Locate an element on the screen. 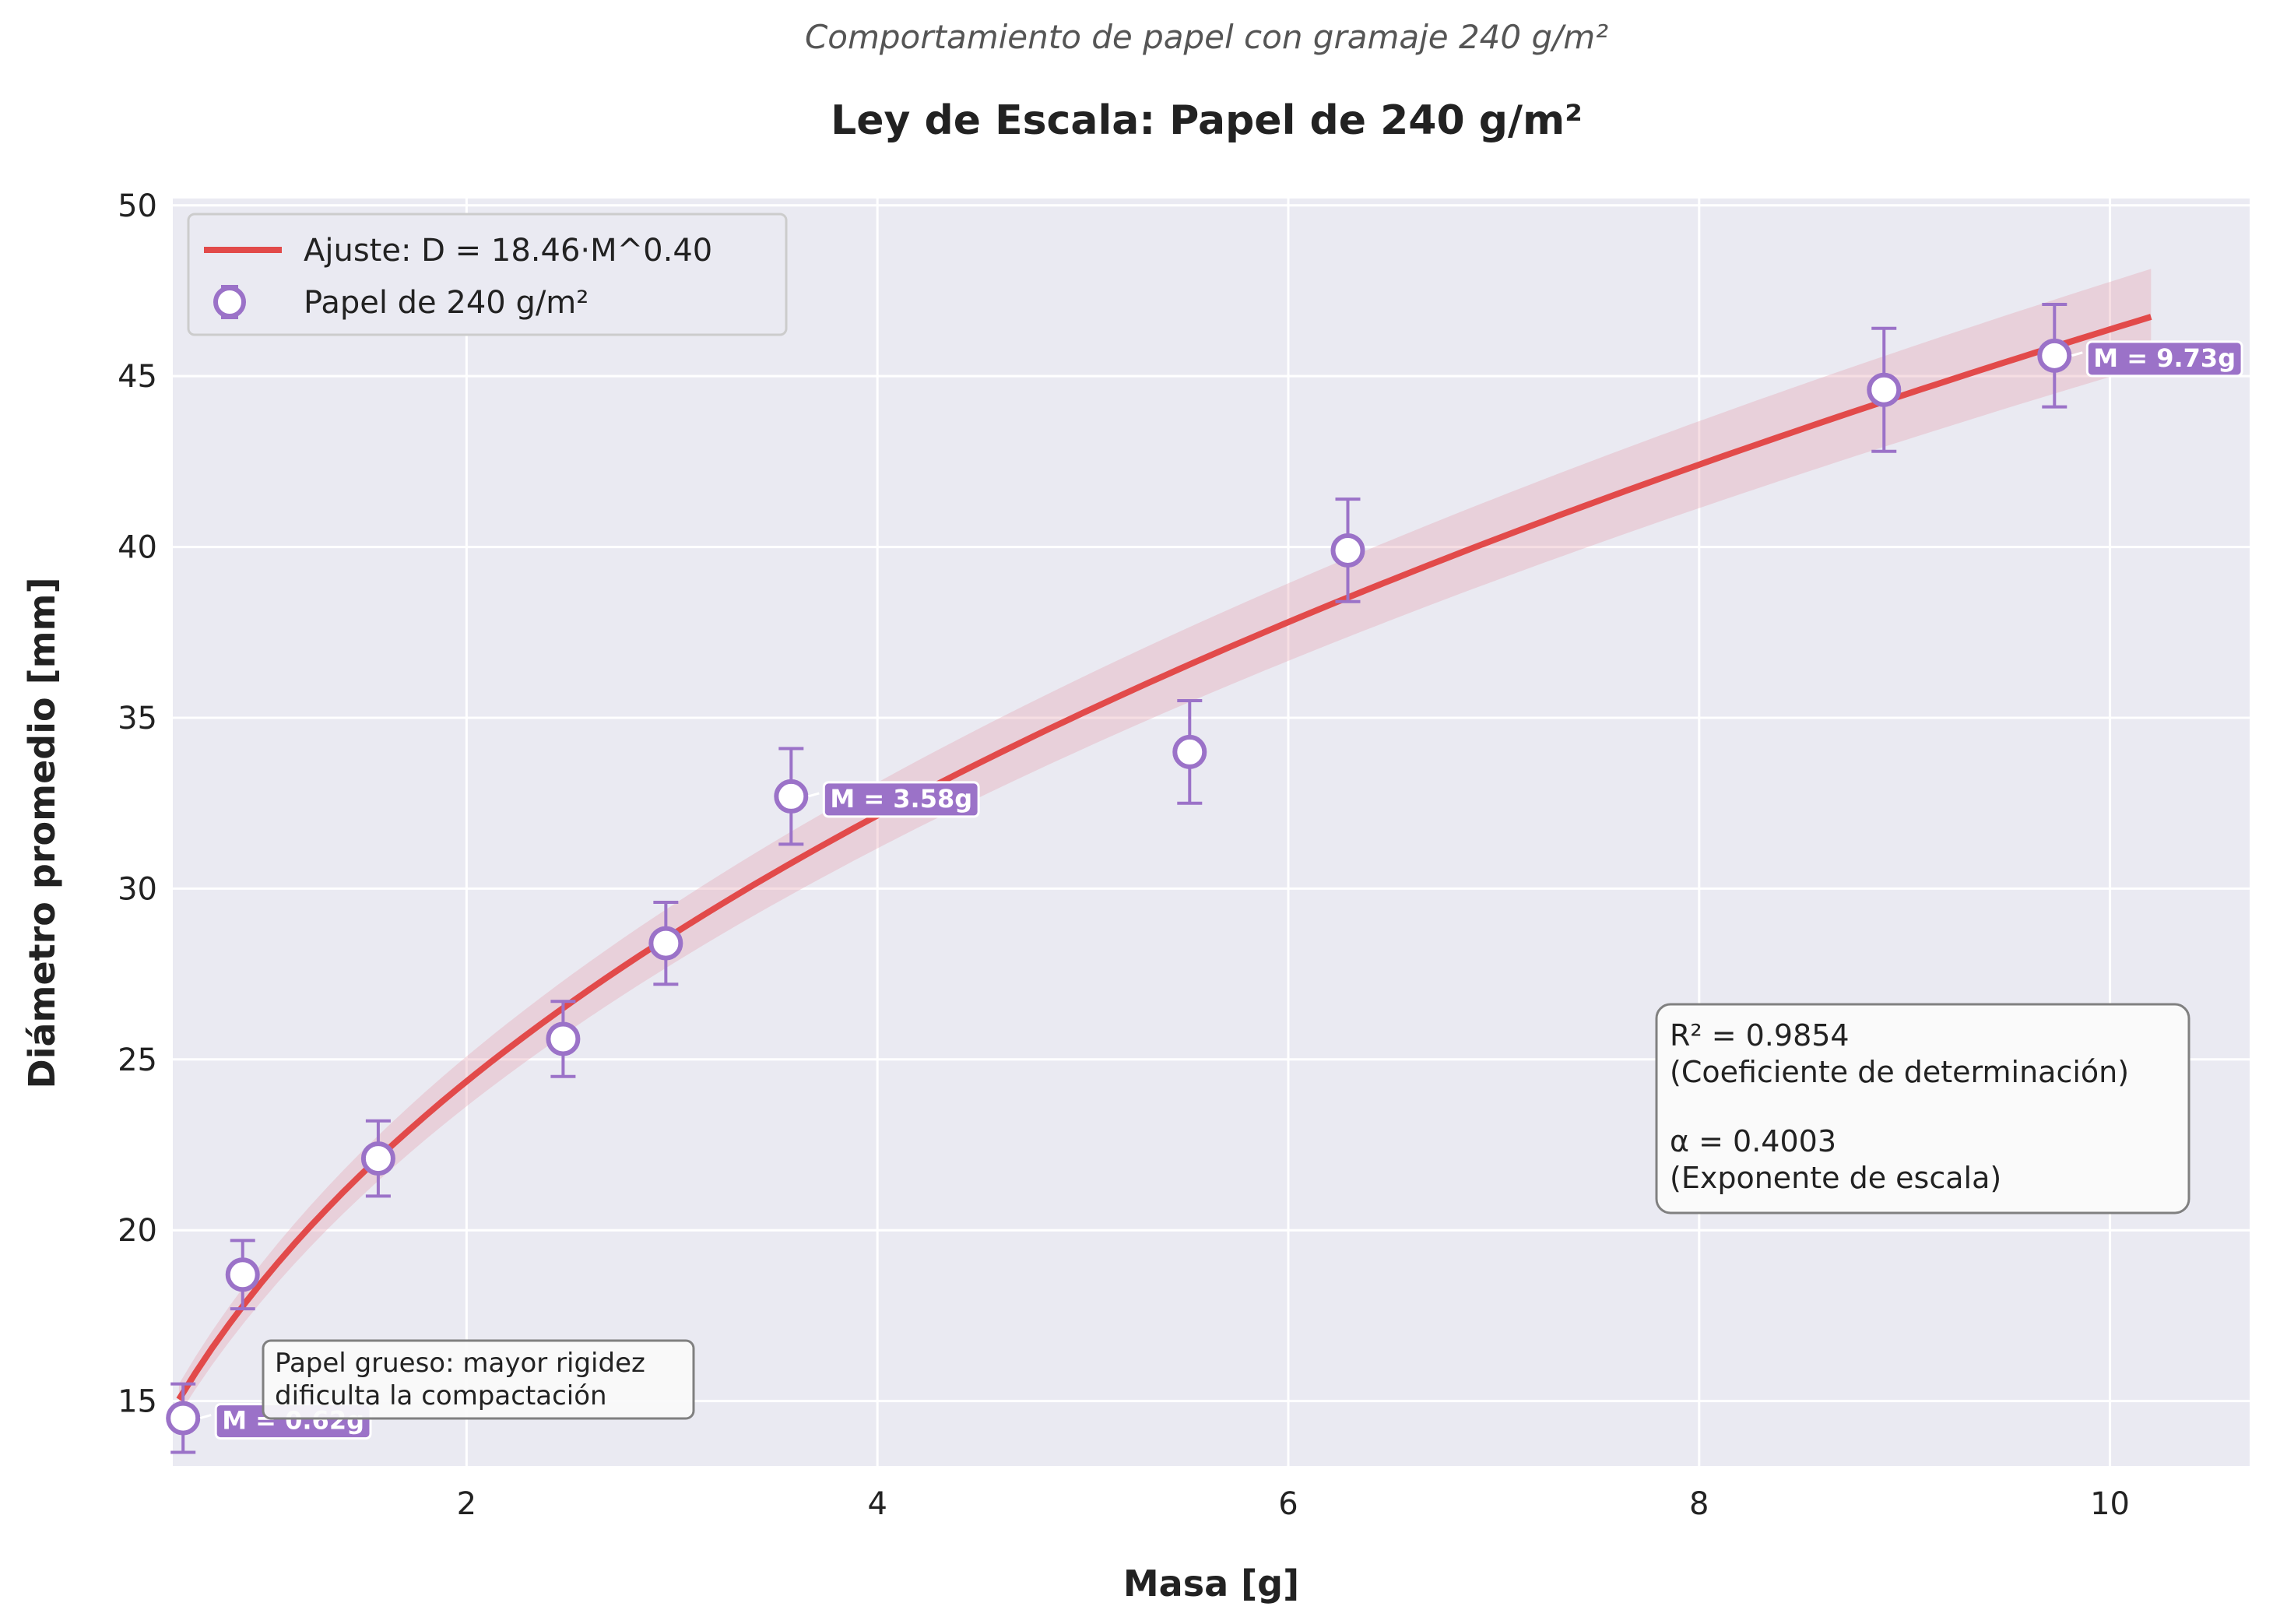 The width and height of the screenshot is (2273, 1624). stats-box-frame is located at coordinates (1923, 1108).